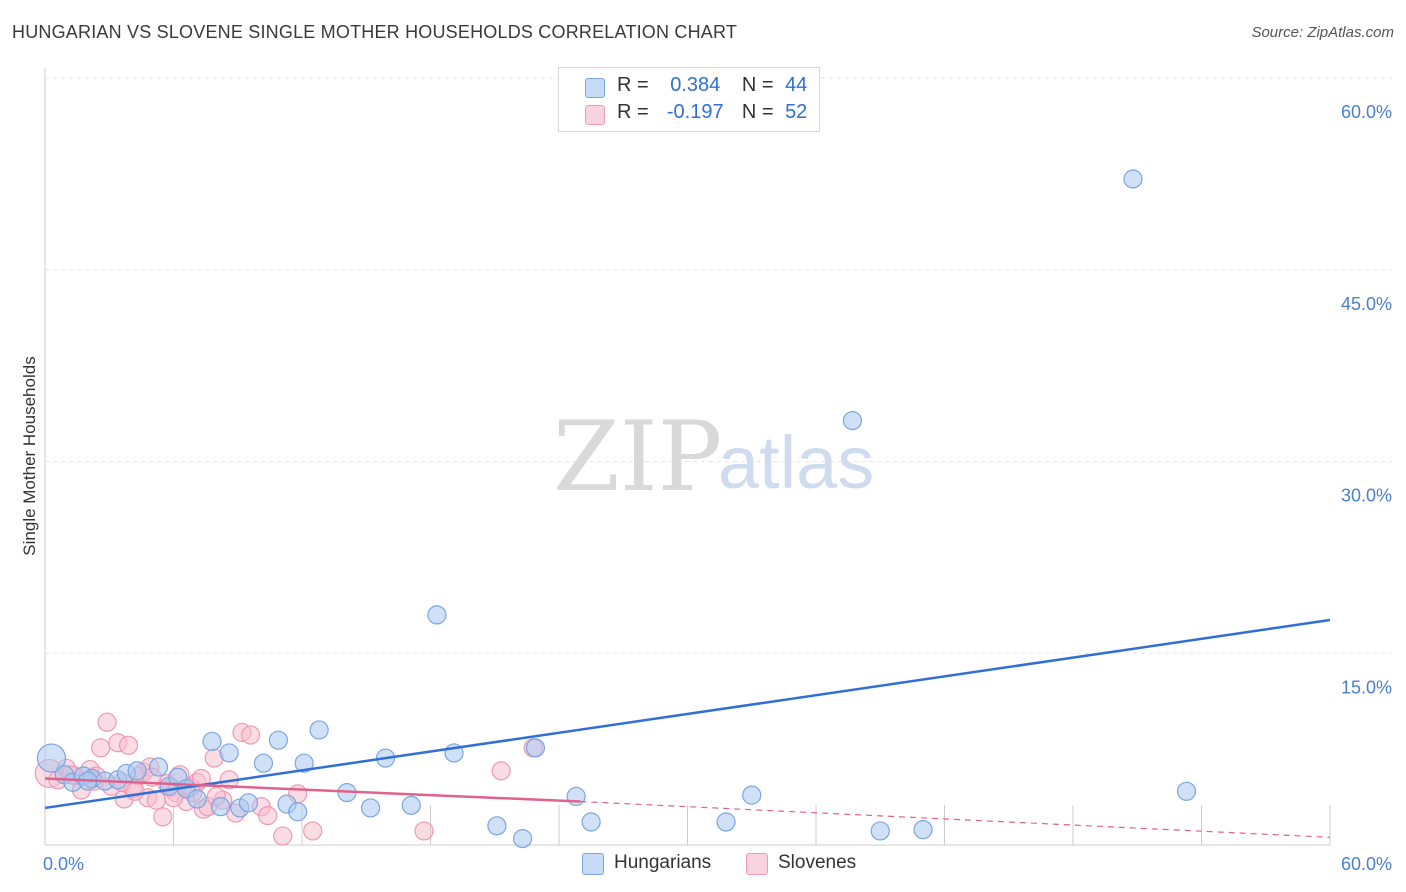 The width and height of the screenshot is (1406, 892). Describe the element at coordinates (312, 790) in the screenshot. I see `slovenes-trend-line` at that location.